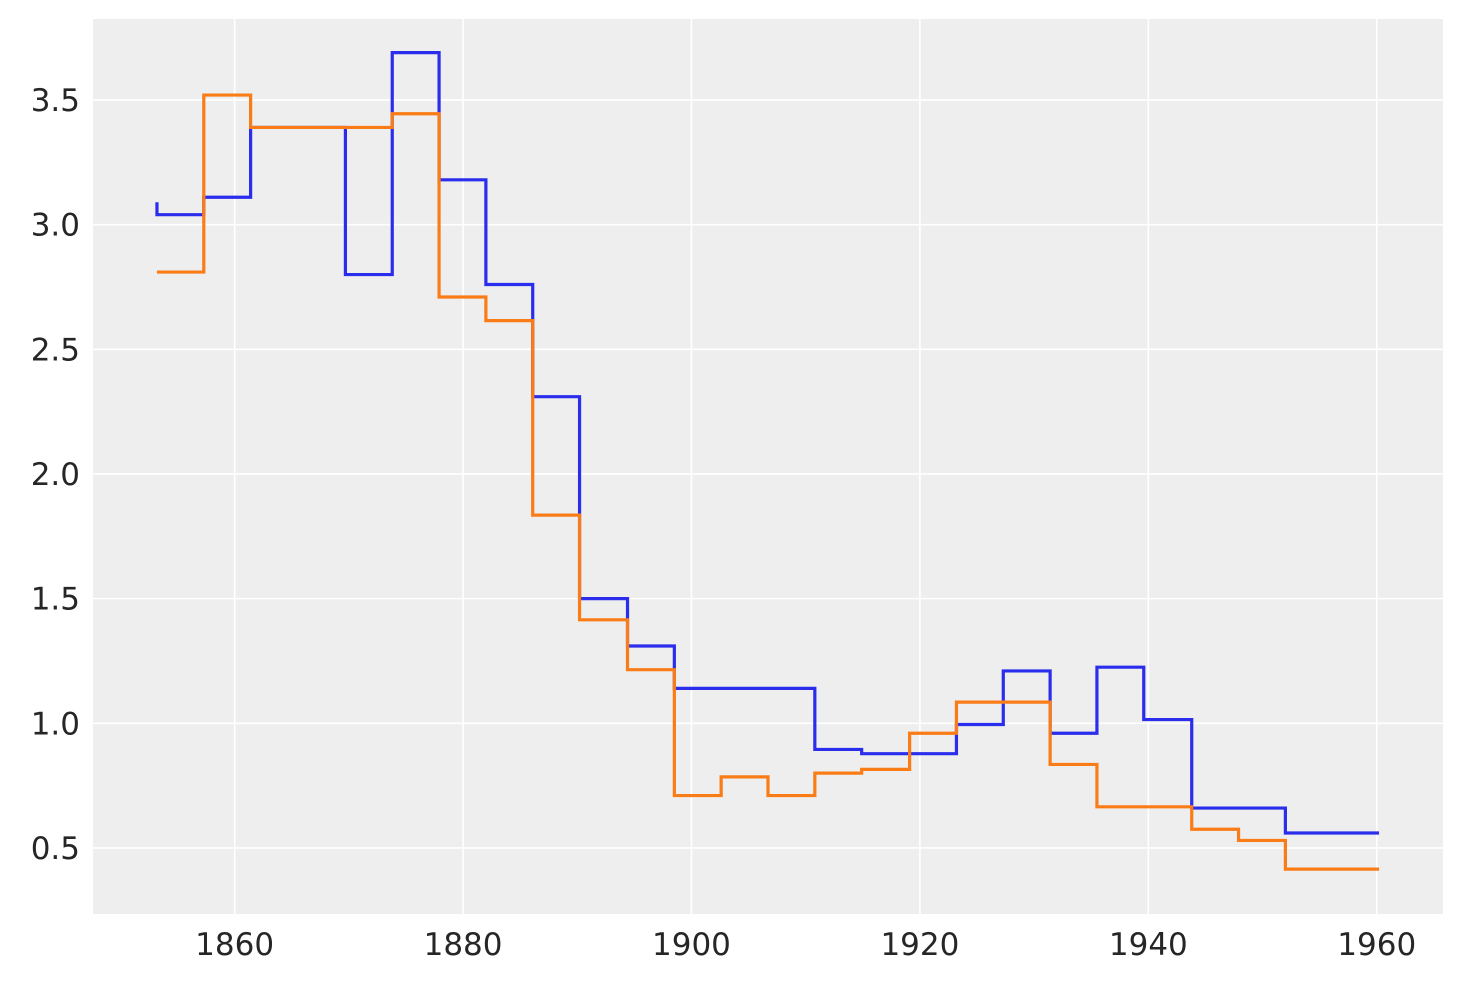  What do you see at coordinates (55, 600) in the screenshot?
I see `y-tick-label: 1.5` at bounding box center [55, 600].